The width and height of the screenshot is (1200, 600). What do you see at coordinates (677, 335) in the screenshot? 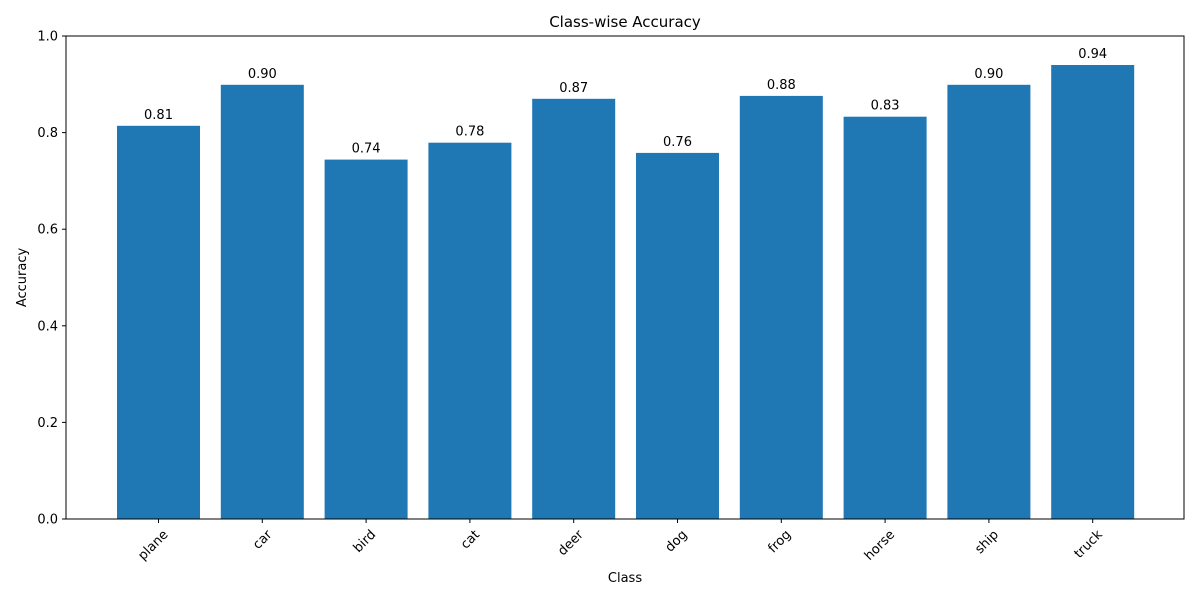
I see `bar-dog` at bounding box center [677, 335].